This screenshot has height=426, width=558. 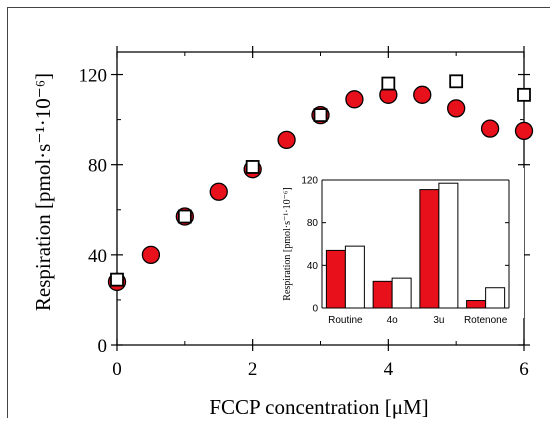 What do you see at coordinates (393, 320) in the screenshot?
I see `inset-category-label: 4o` at bounding box center [393, 320].